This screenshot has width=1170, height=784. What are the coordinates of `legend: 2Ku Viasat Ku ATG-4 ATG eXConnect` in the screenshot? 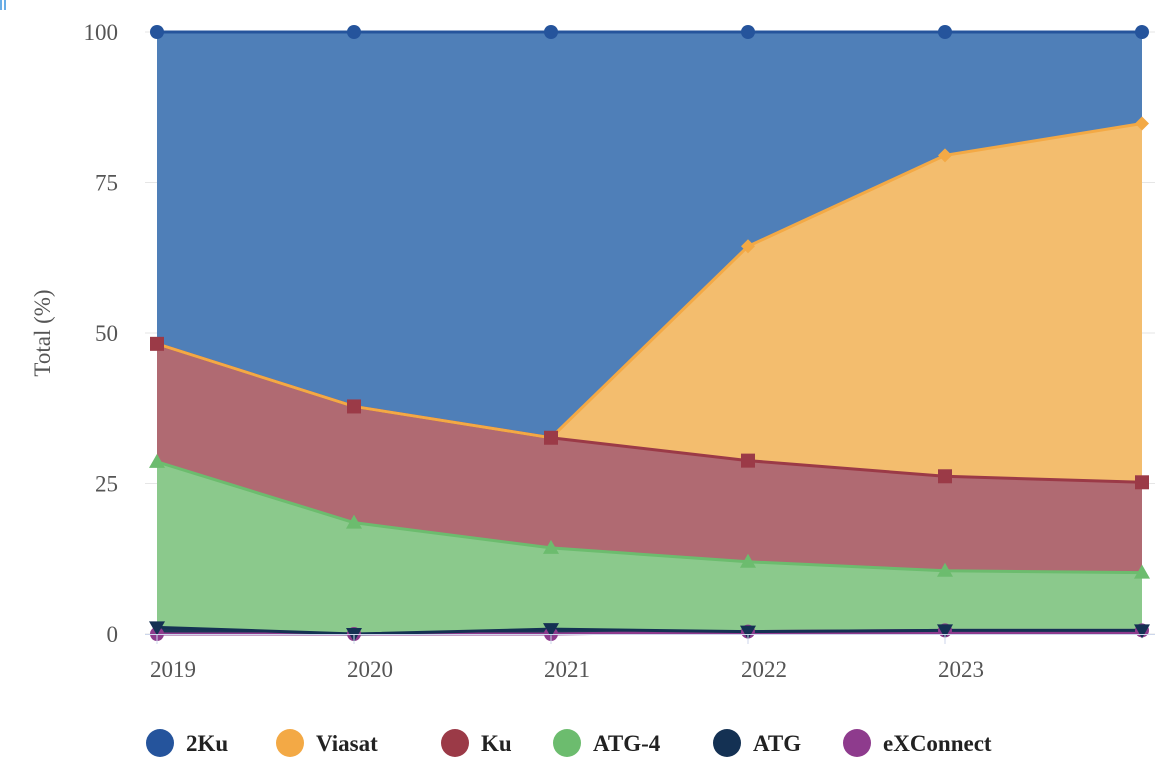 It's located at (569, 743).